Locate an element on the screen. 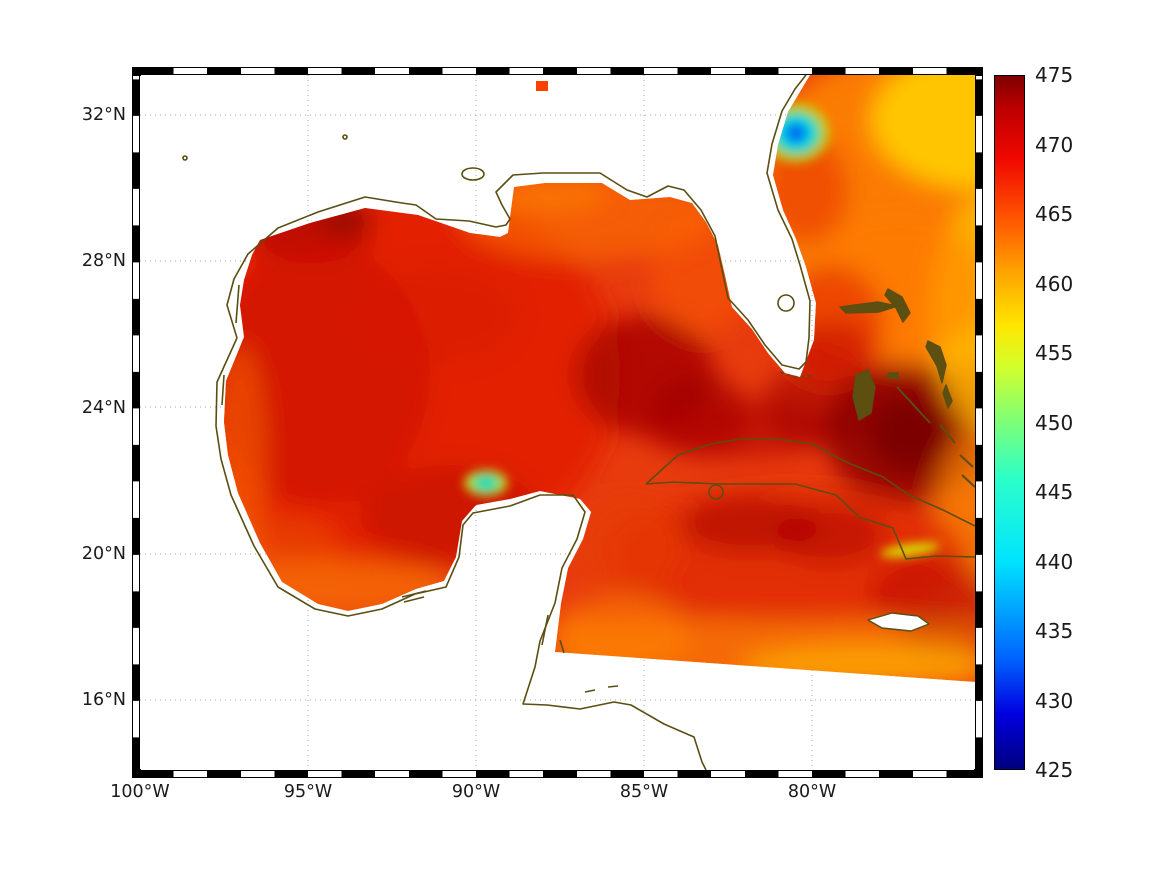 The width and height of the screenshot is (1167, 875). y-tick-28n: 28°N is located at coordinates (103, 261).